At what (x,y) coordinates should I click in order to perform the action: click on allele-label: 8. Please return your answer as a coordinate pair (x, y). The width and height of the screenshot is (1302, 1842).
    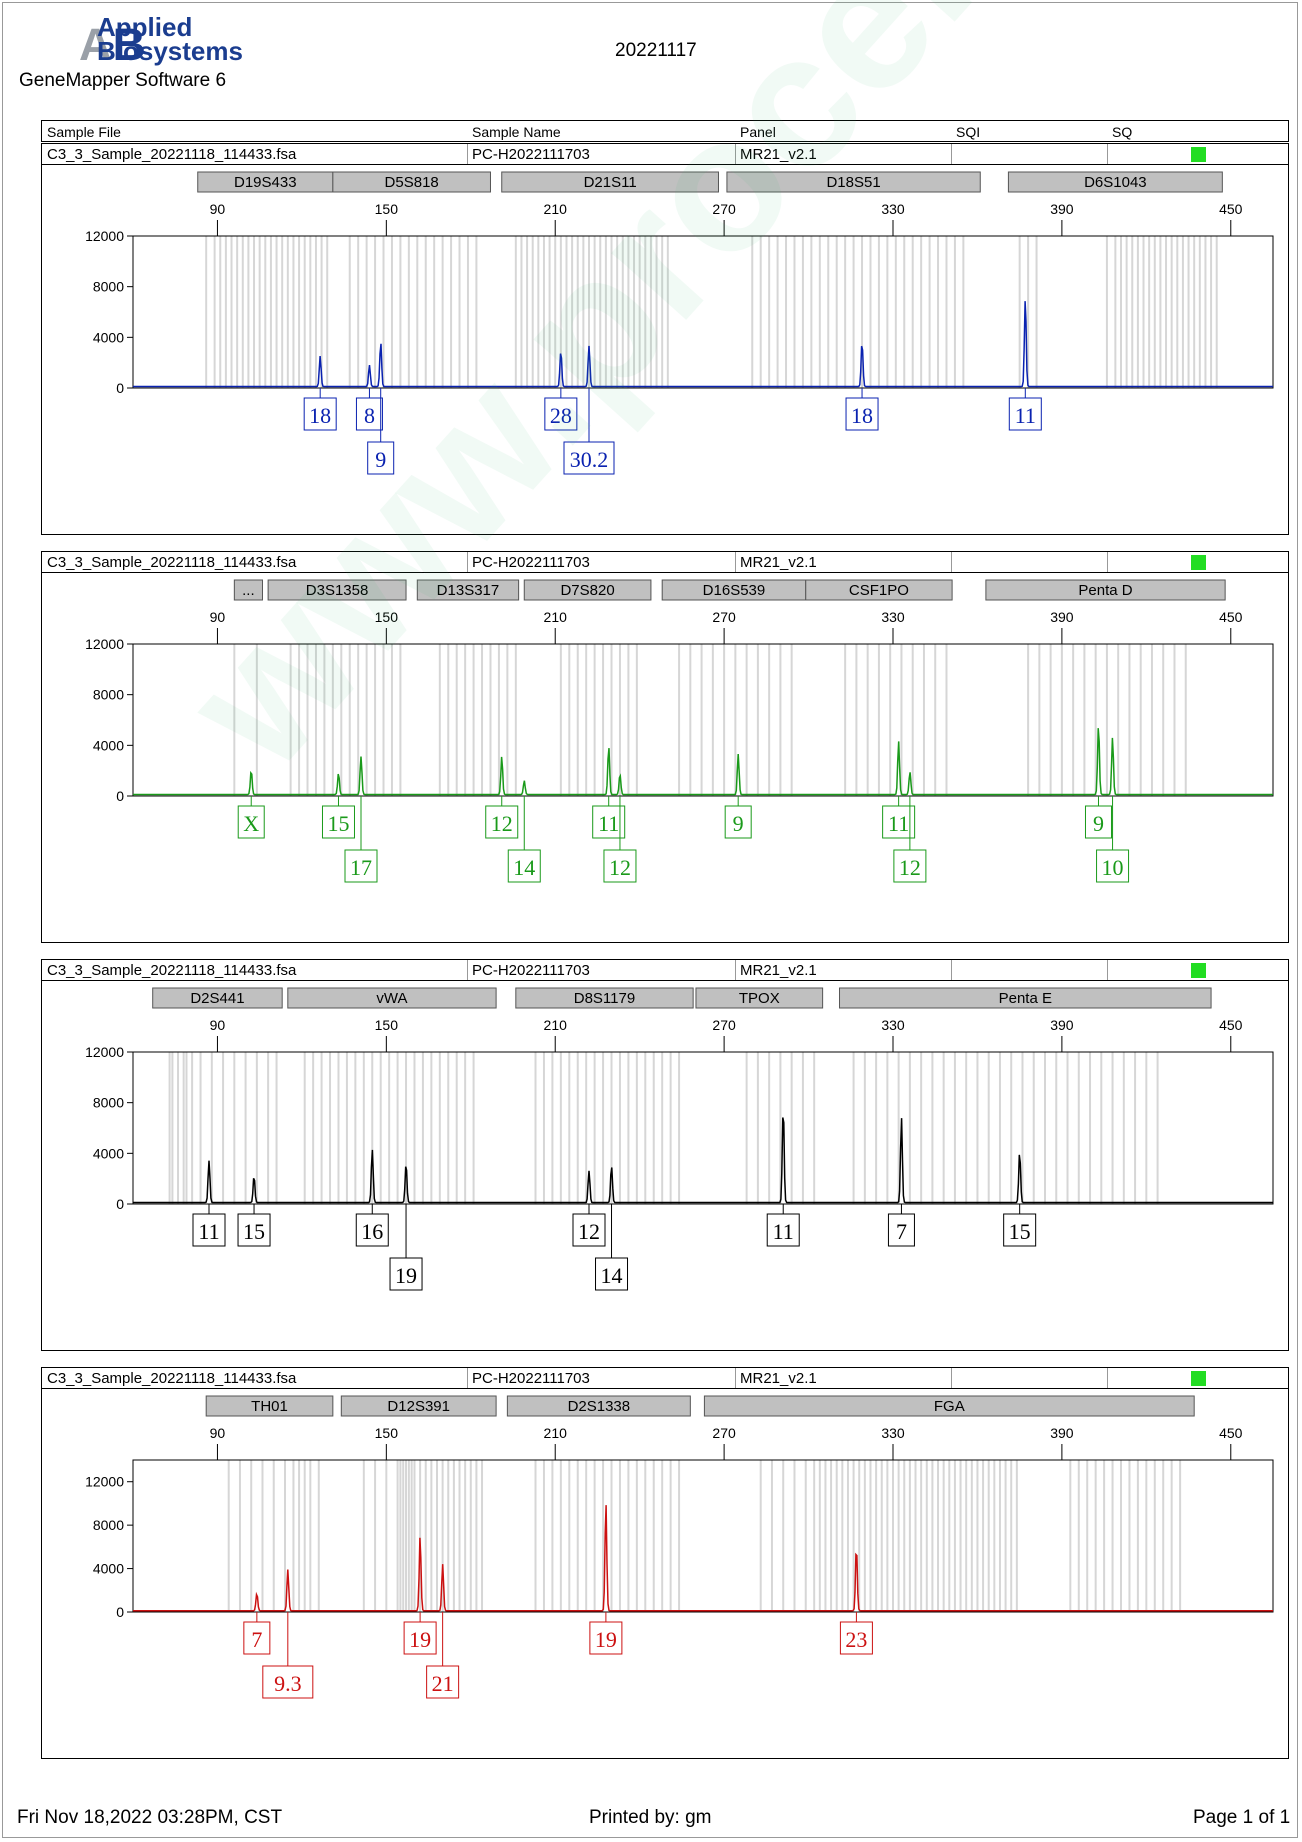
    Looking at the image, I should click on (369, 415).